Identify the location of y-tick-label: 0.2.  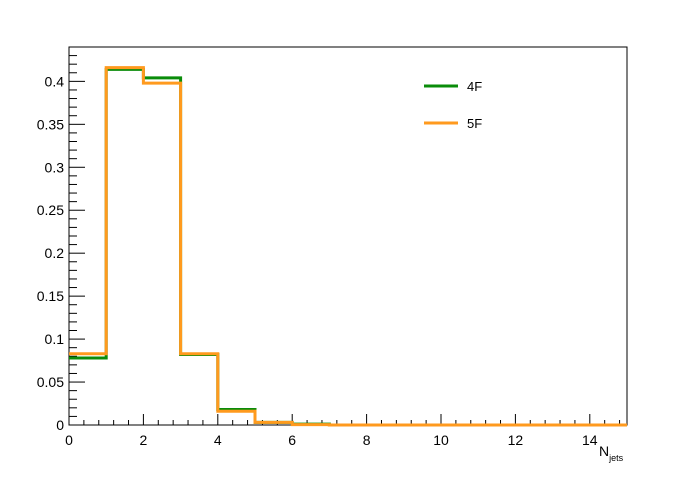
(55, 253).